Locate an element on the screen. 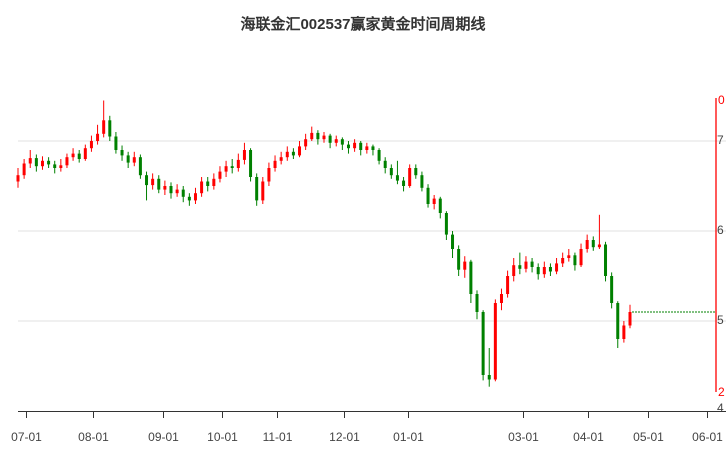 This screenshot has width=726, height=450. x-tick-label: 03-01 is located at coordinates (523, 437).